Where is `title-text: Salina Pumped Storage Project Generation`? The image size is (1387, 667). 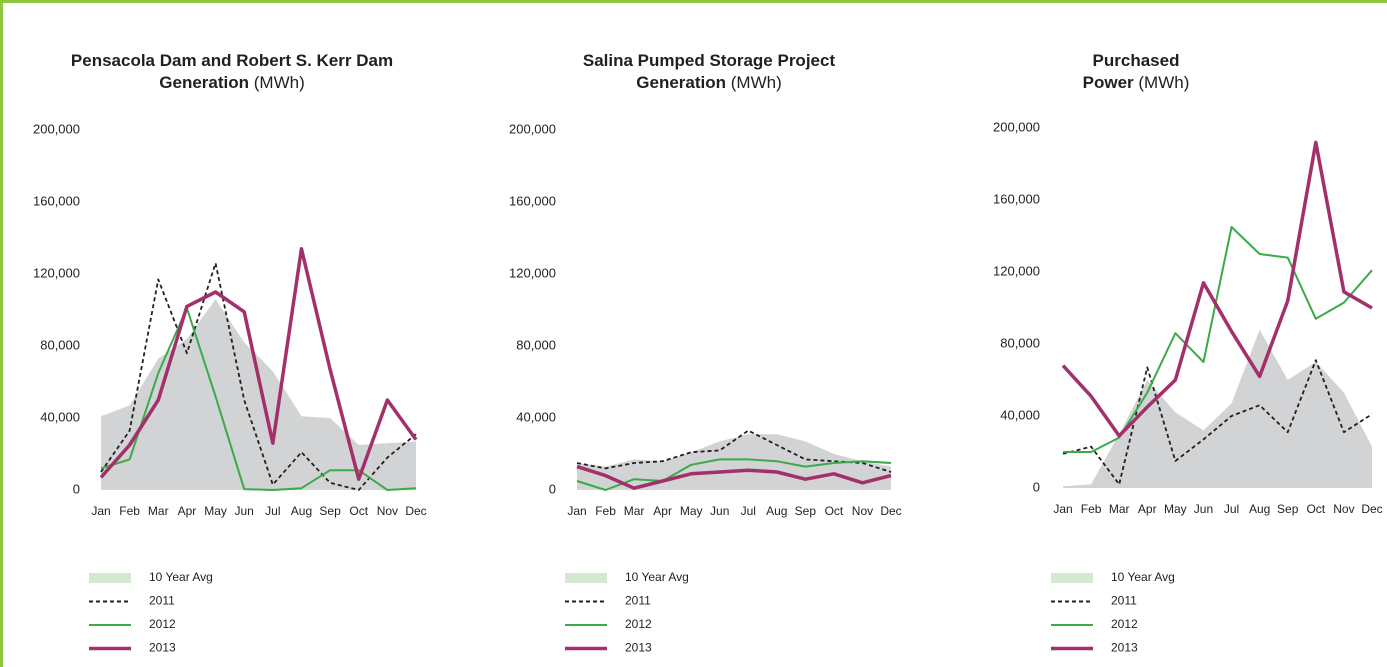 title-text: Salina Pumped Storage Project Generation is located at coordinates (709, 71).